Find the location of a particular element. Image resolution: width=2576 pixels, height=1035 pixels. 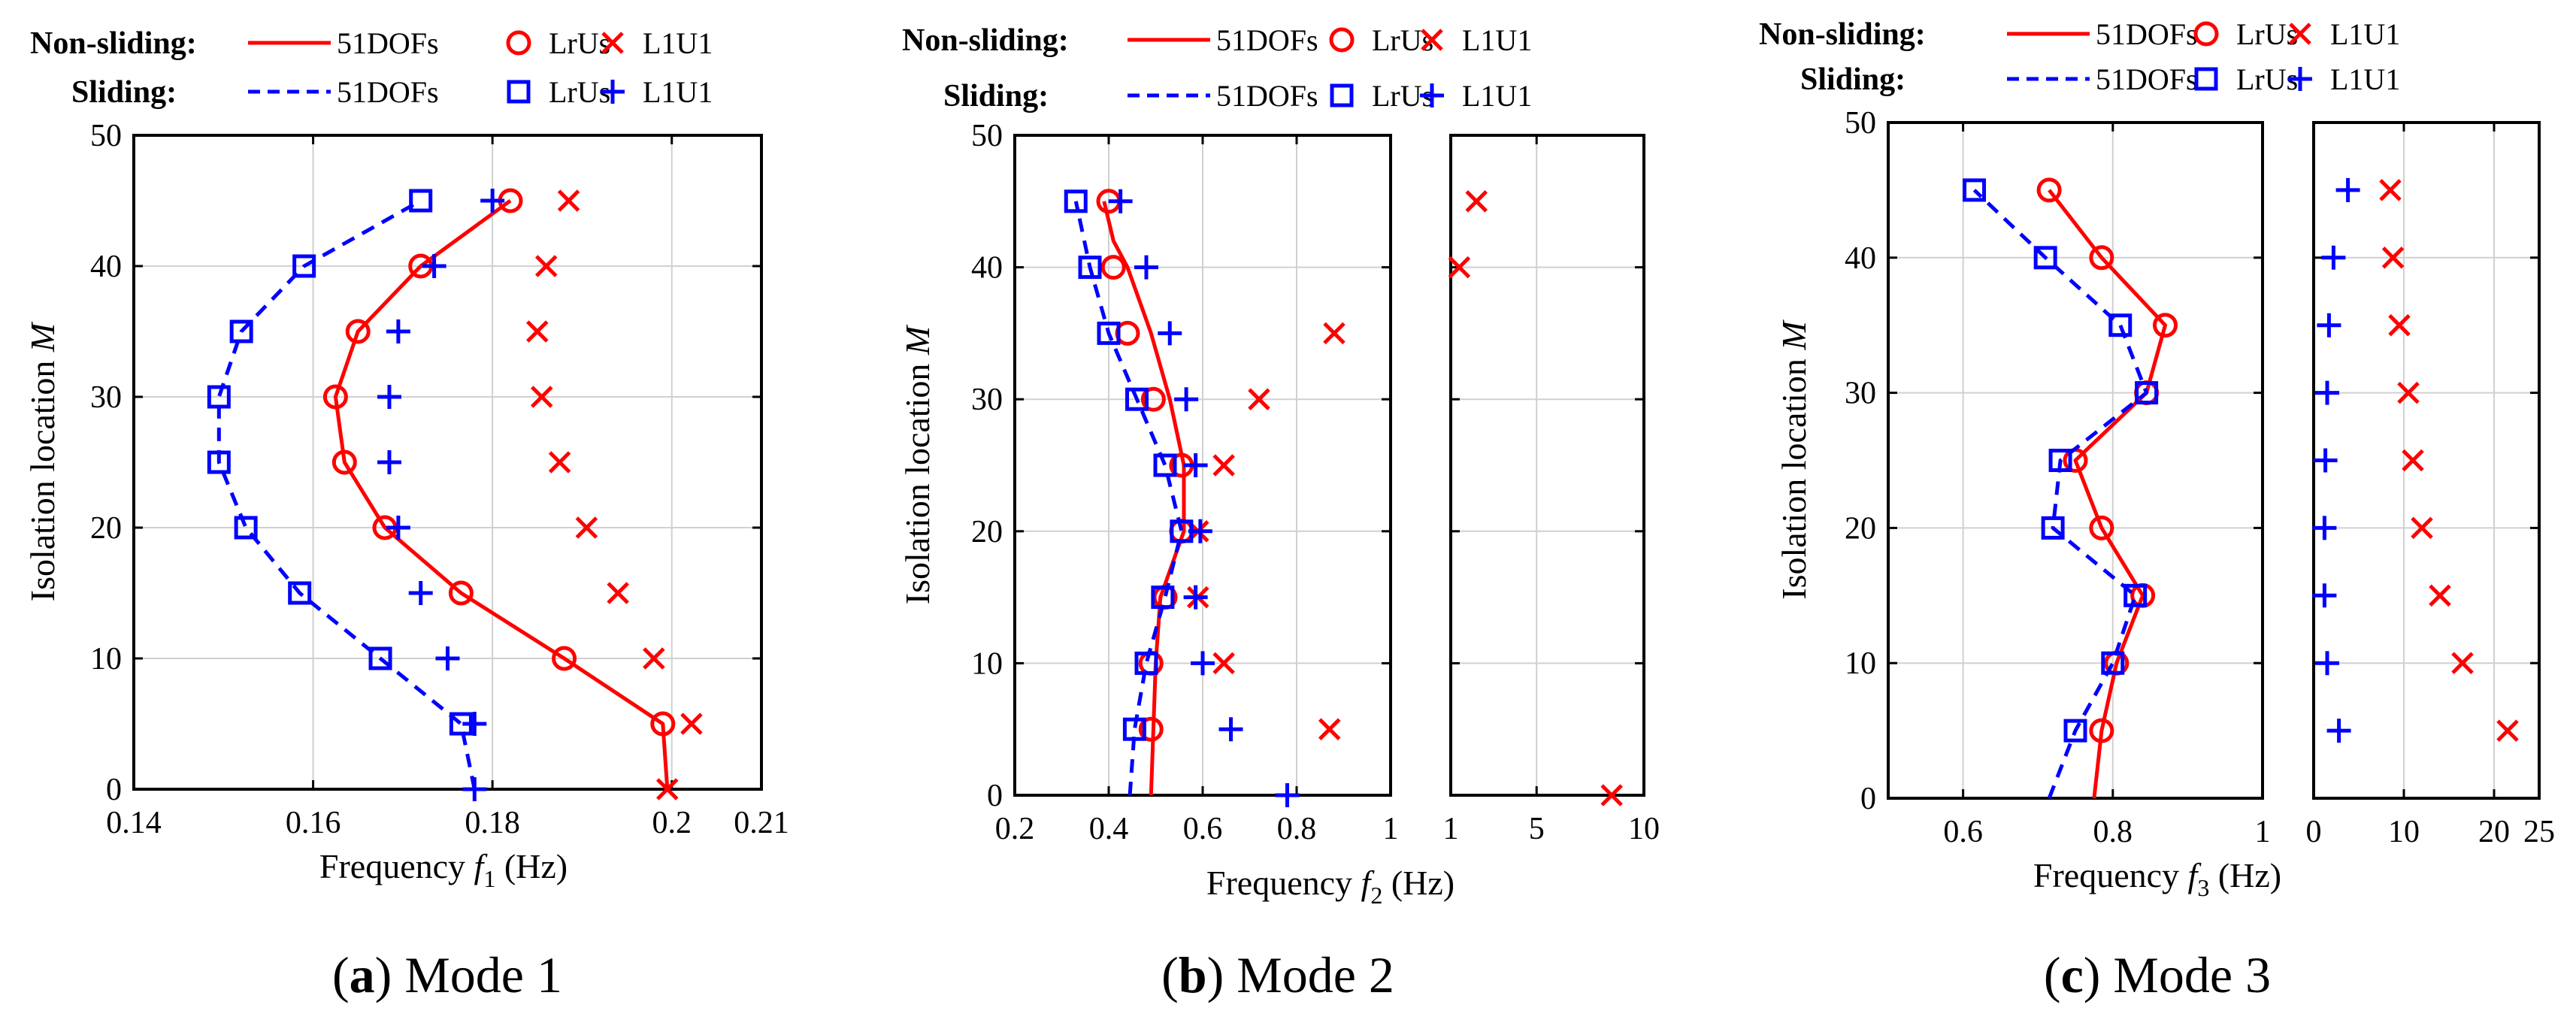

x-tick-label: 0.2 is located at coordinates (1015, 829).